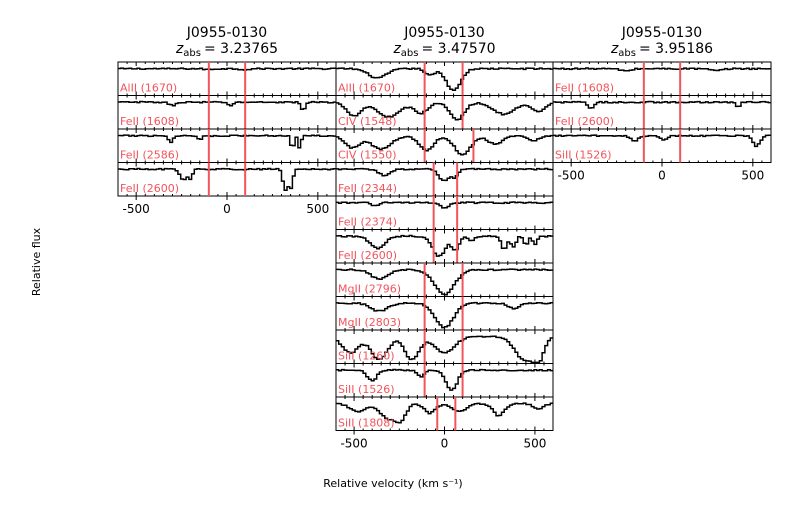 Image resolution: width=788 pixels, height=509 pixels. Describe the element at coordinates (661, 50) in the screenshot. I see `panel-redshift: zabs = 3.95186` at that location.